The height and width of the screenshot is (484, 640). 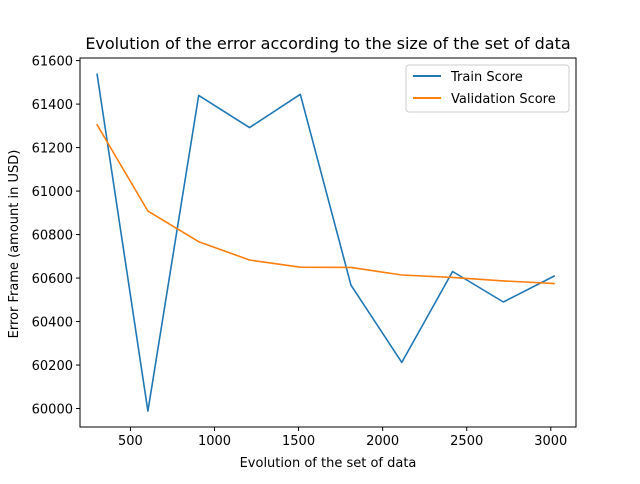 I want to click on legend-box, so click(x=487, y=88).